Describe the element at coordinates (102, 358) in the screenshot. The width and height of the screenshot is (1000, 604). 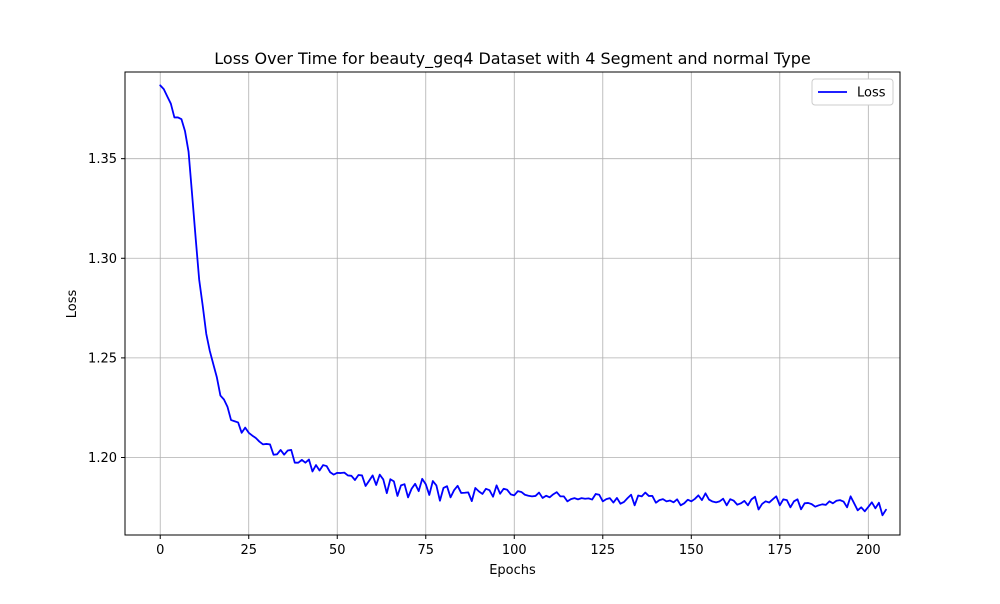
I see `y-tick-label: 1.25` at that location.